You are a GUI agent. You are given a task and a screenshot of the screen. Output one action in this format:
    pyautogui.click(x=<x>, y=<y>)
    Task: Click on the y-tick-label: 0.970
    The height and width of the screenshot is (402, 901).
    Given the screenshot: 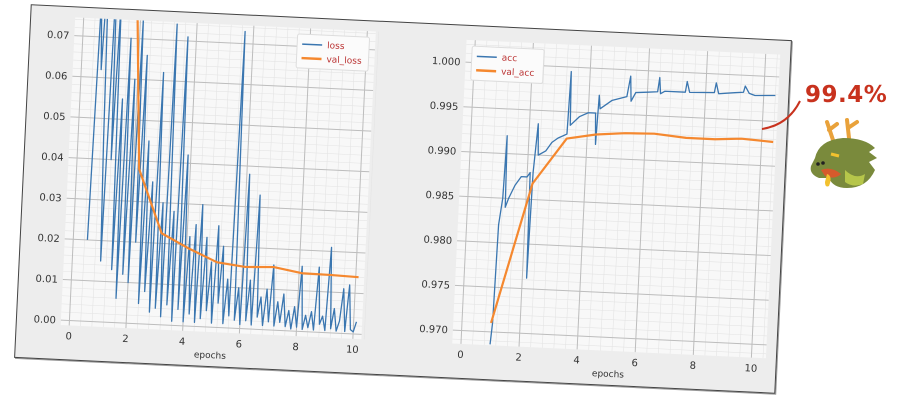 What is the action you would take?
    pyautogui.click(x=433, y=330)
    